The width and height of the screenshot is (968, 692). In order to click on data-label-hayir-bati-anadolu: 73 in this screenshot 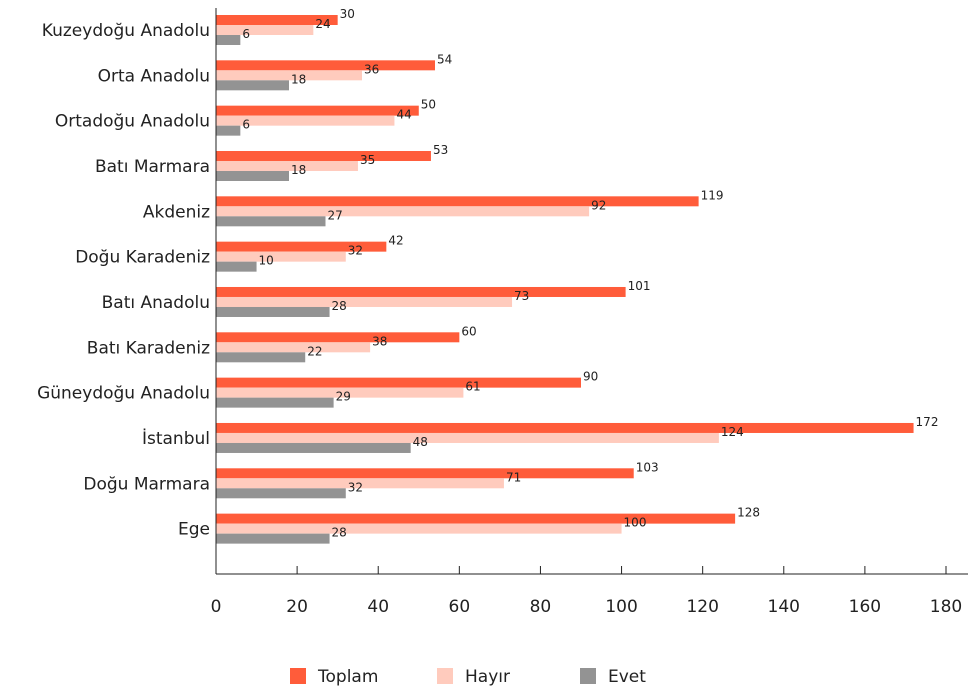, I will do `click(521, 296)`.